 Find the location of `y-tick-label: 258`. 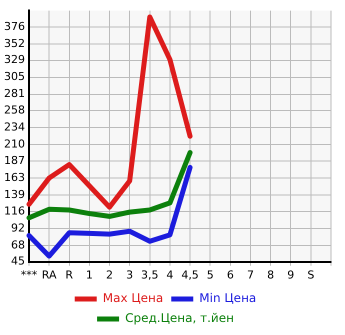

y-tick-label: 258 is located at coordinates (14, 110).